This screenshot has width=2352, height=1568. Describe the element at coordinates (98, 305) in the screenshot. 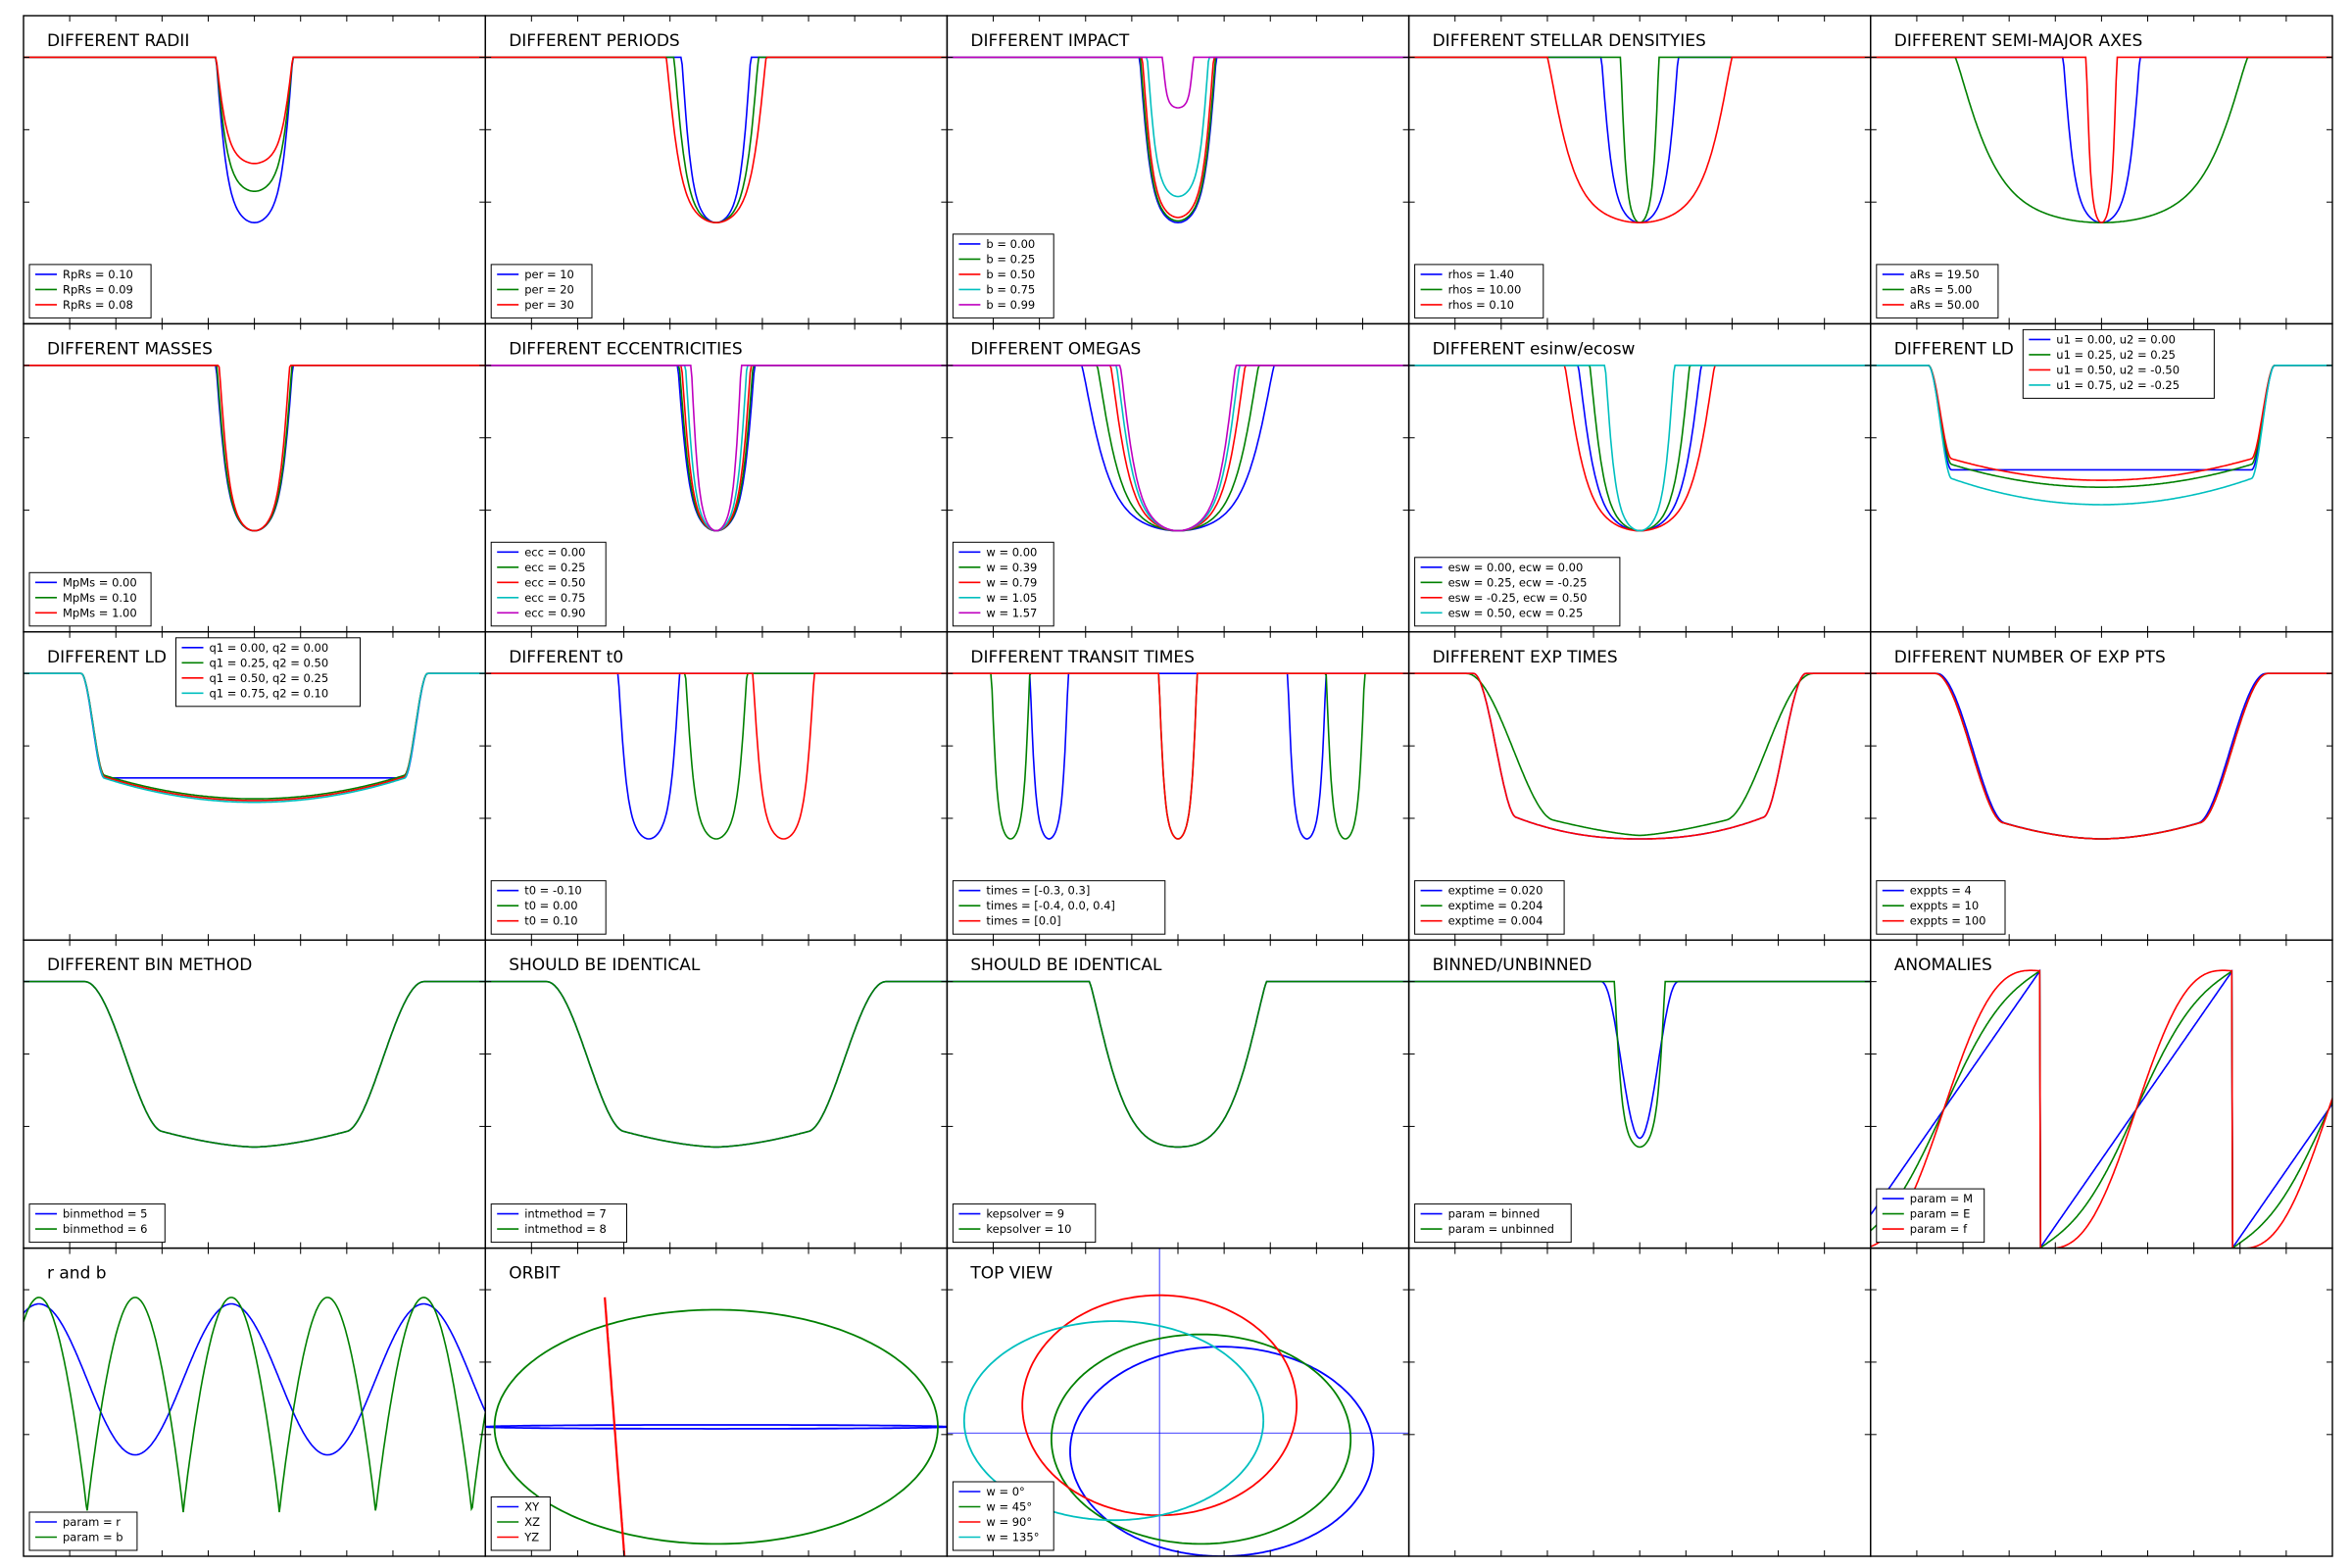

I see `legend-label: RpRs = 0.08` at that location.